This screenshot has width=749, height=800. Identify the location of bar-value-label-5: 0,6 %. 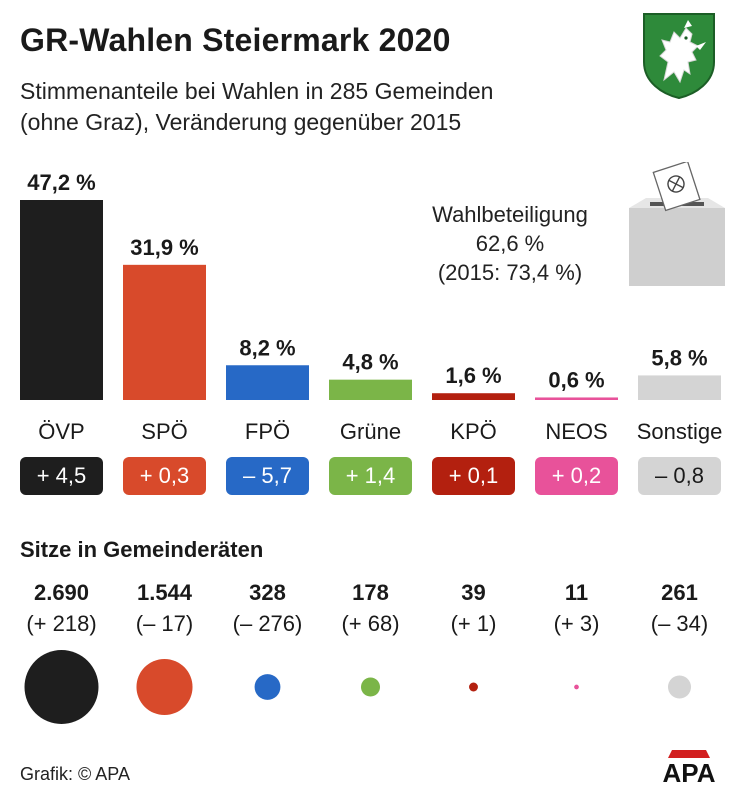
(576, 379).